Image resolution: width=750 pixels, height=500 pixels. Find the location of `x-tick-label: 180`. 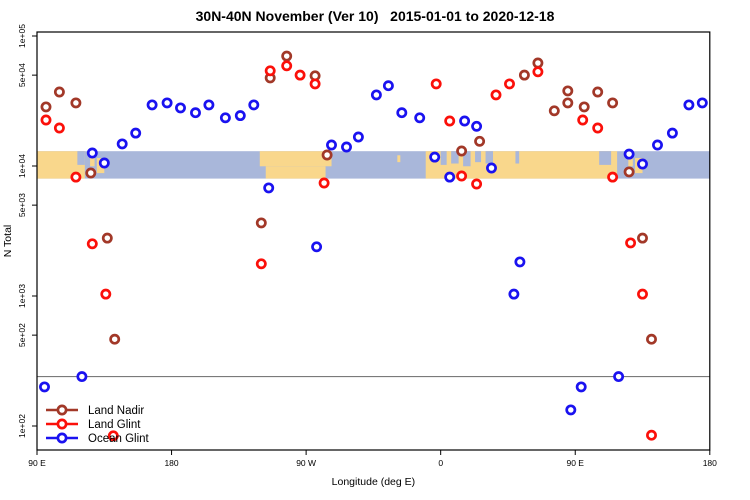

x-tick-label: 180 is located at coordinates (710, 463).